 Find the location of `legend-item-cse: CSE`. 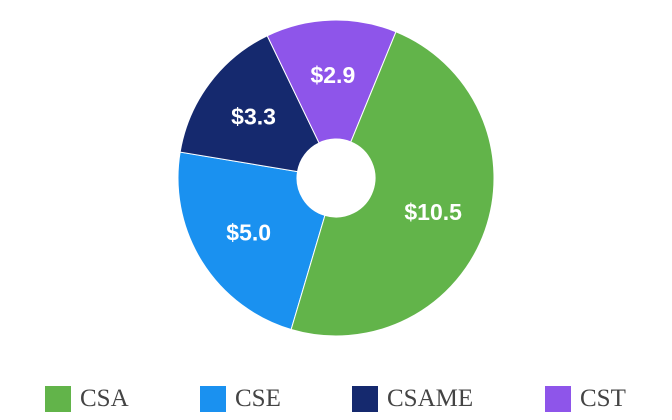

legend-item-cse: CSE is located at coordinates (240, 399).